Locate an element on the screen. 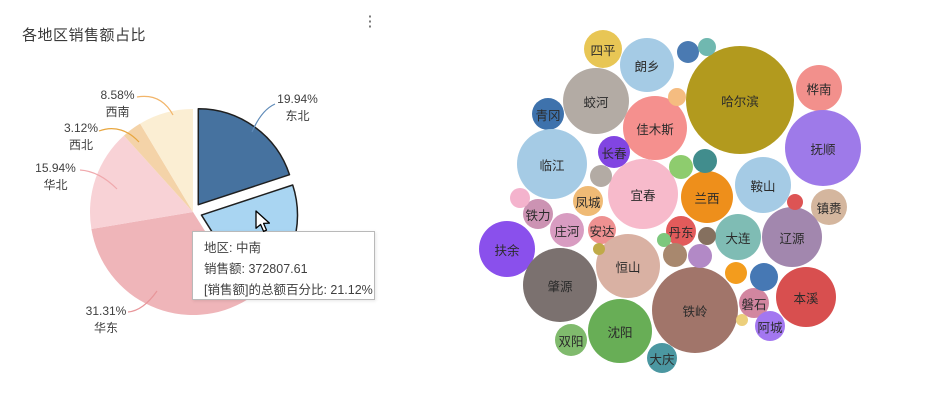 The height and width of the screenshot is (401, 948). bubble-label: 青冈 is located at coordinates (548, 115).